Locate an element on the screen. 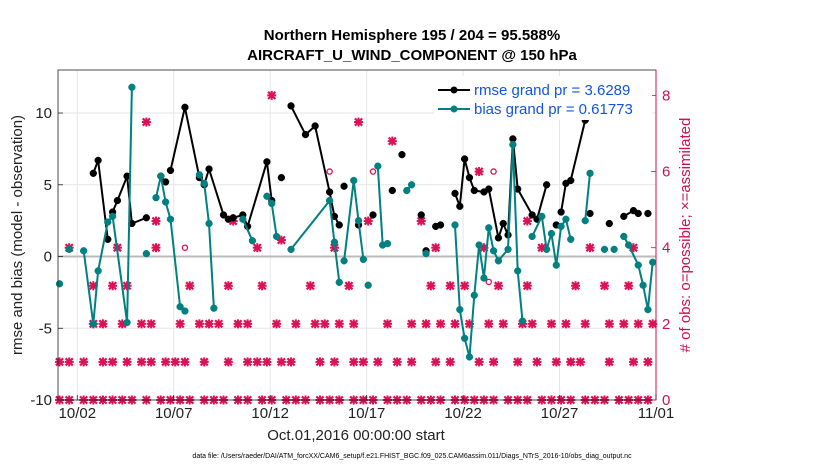 The width and height of the screenshot is (830, 470). x-tick-label-5: 10/27 is located at coordinates (560, 413).